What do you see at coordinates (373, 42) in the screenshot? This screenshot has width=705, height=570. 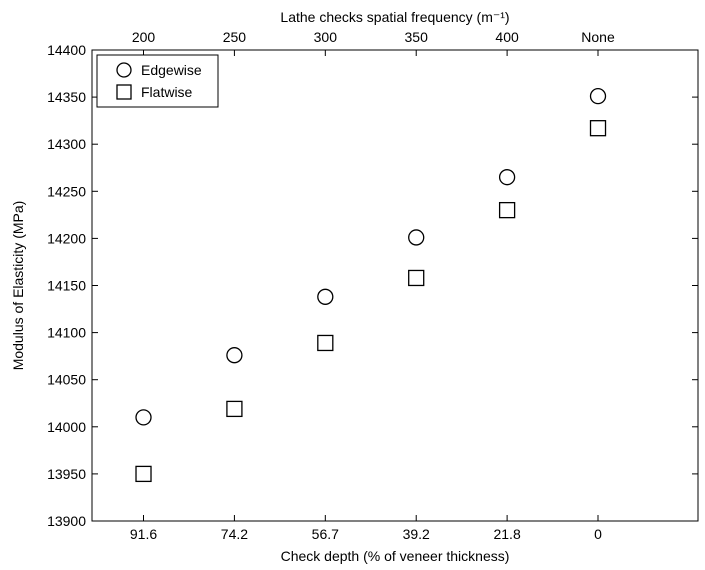 I see `x-axis-top: 200 250 300 350 400 None` at bounding box center [373, 42].